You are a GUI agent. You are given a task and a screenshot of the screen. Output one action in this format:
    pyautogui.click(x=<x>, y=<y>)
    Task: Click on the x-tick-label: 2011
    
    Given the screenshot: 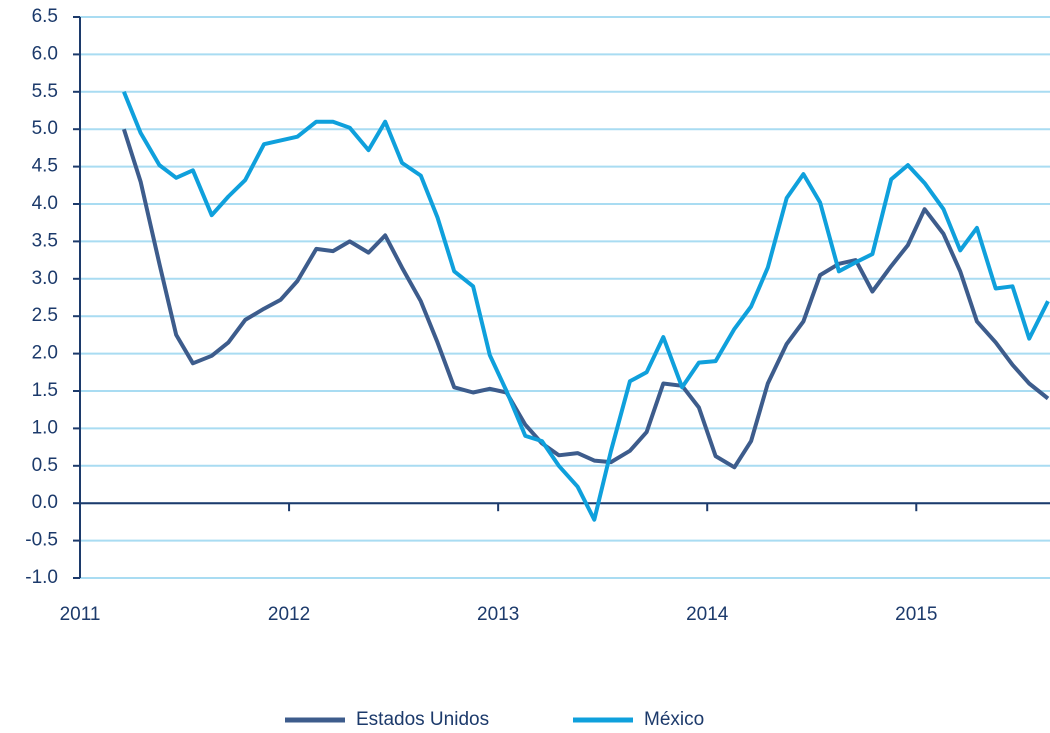 What is the action you would take?
    pyautogui.click(x=80, y=614)
    